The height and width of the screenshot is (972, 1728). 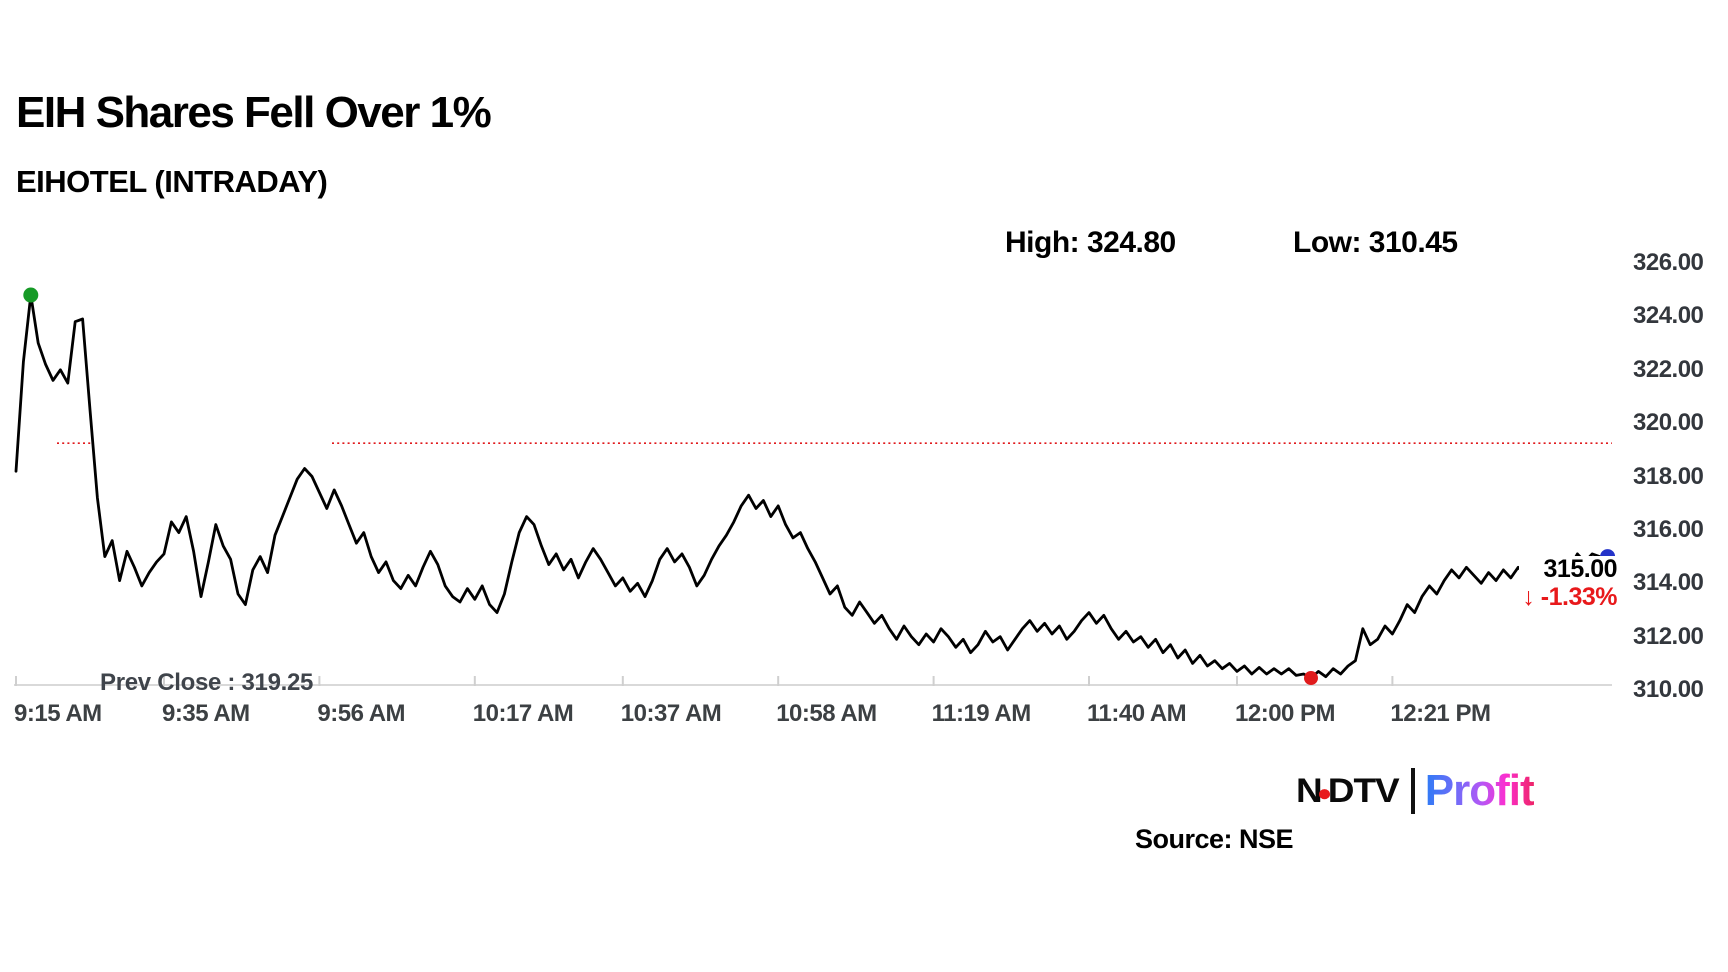 I want to click on y-axis-tick-label: 322.00, so click(x=1668, y=369).